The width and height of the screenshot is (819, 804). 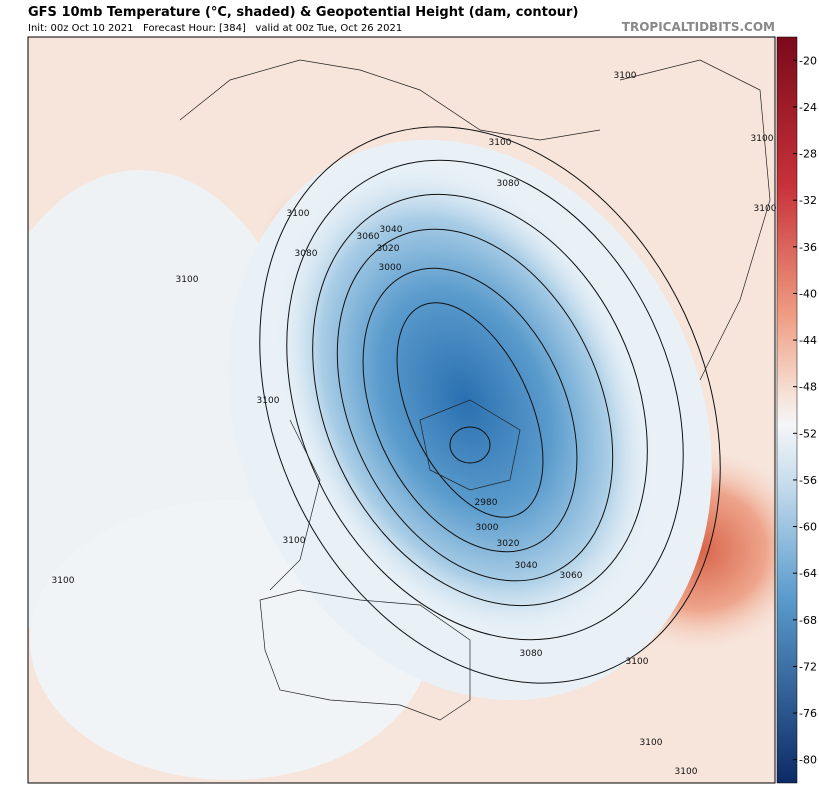 I want to click on colorbar-tick-label: -76, so click(x=808, y=713).